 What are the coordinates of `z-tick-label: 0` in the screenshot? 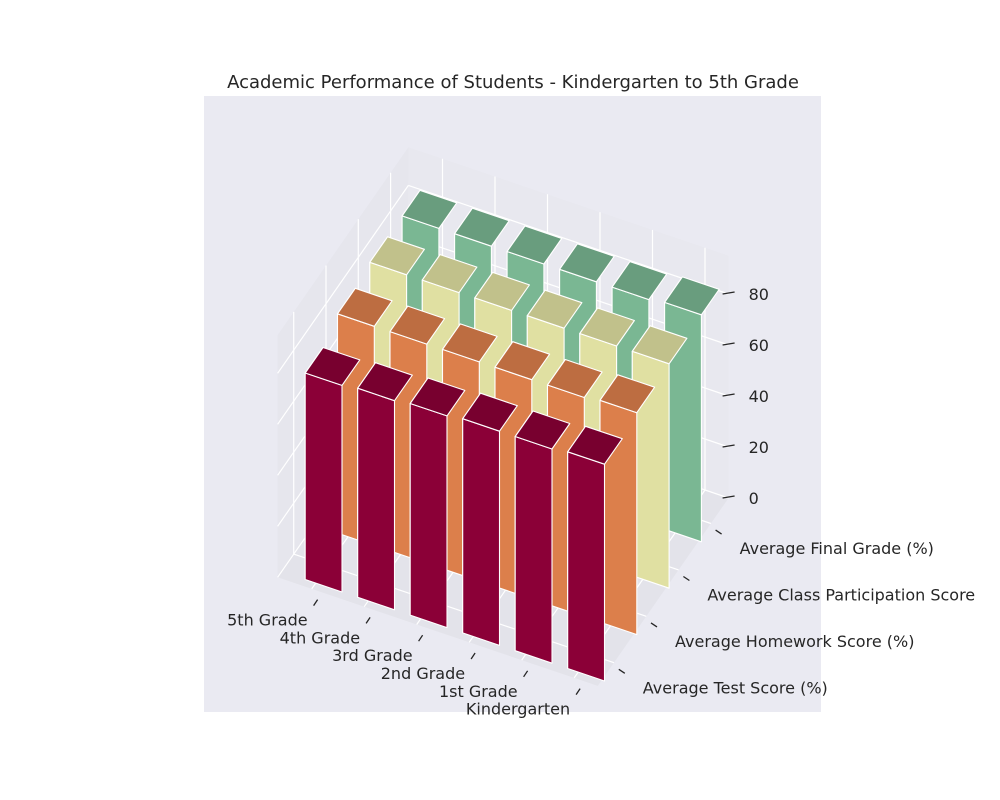 It's located at (754, 498).